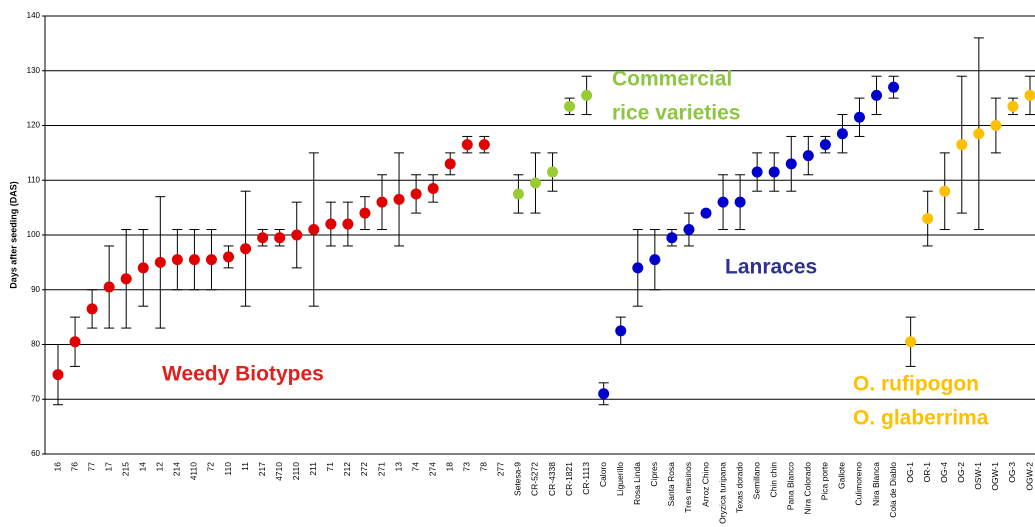 The height and width of the screenshot is (527, 1035). Describe the element at coordinates (586, 478) in the screenshot. I see `x-tick-label: CR-1113` at that location.